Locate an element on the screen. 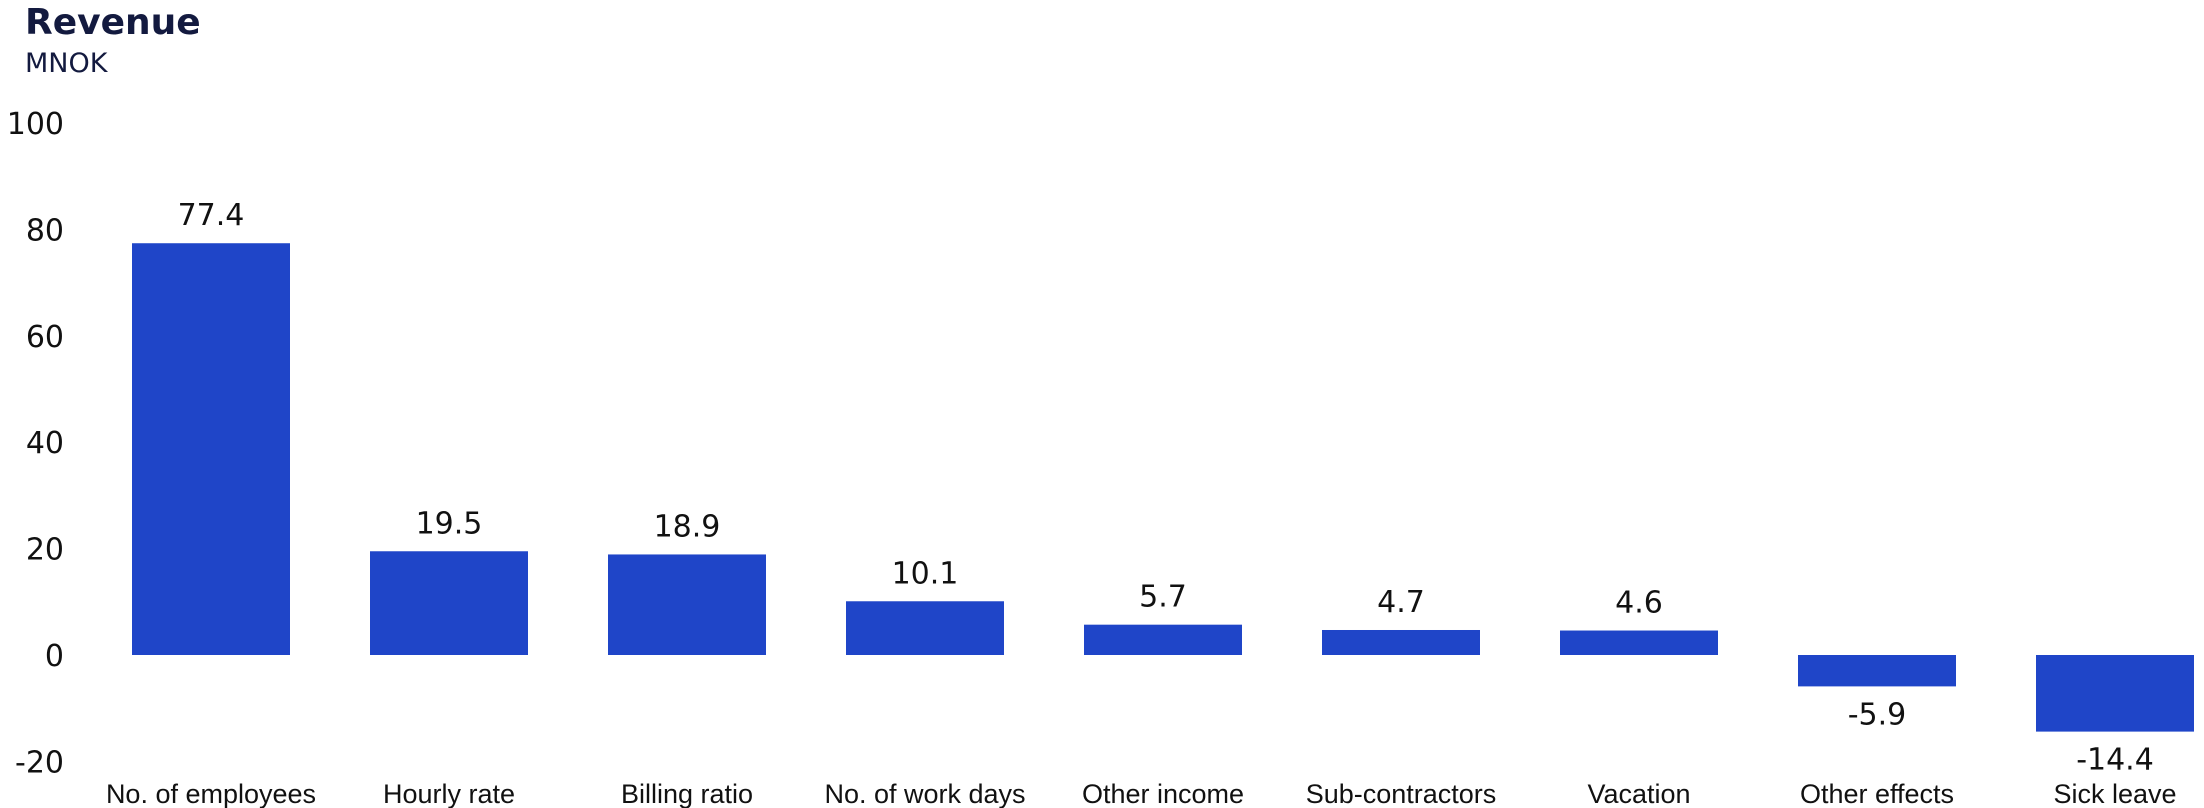  category-label: Sick leave is located at coordinates (2114, 793).